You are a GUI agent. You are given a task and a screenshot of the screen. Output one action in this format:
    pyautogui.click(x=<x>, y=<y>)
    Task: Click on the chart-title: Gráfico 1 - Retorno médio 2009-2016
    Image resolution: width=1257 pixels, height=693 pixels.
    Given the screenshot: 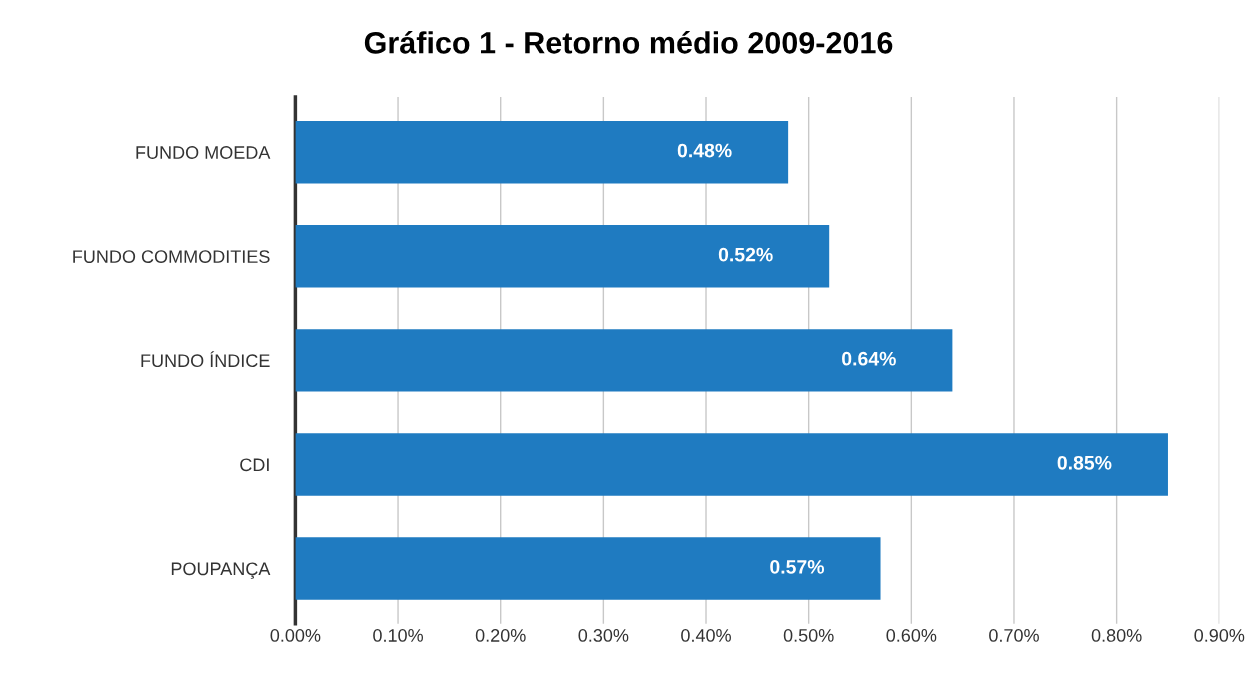 What is the action you would take?
    pyautogui.click(x=628, y=42)
    